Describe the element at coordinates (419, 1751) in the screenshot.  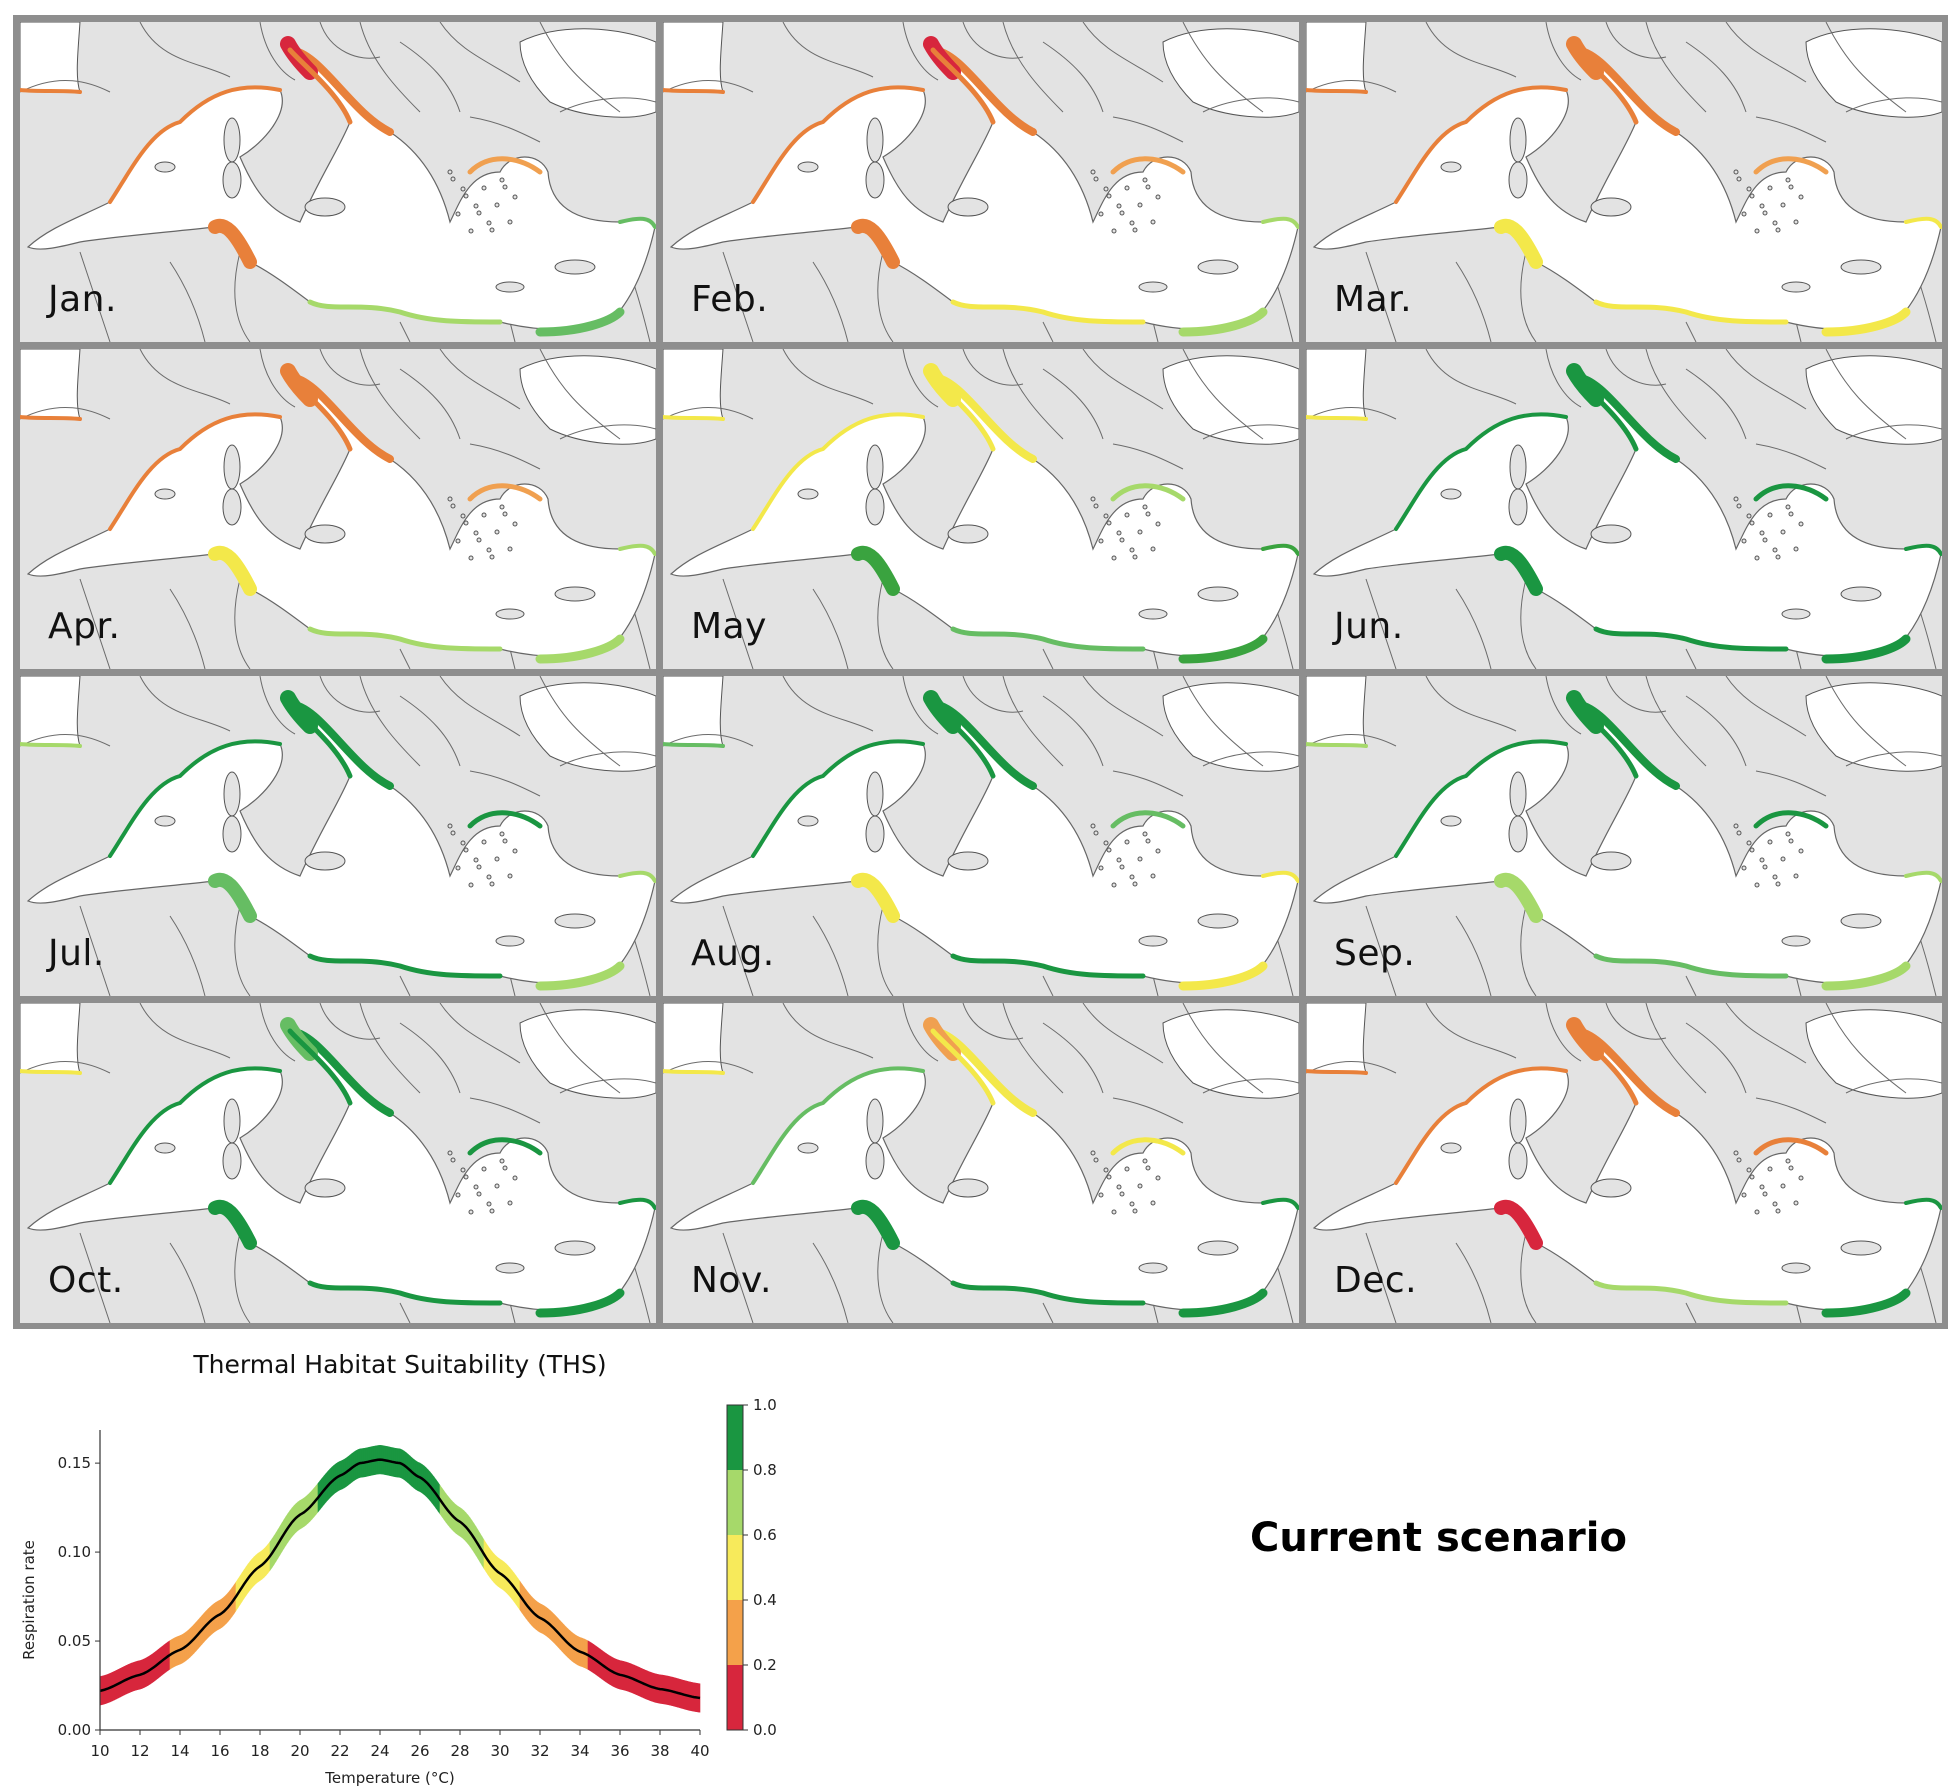
I see `x-tick-label: 26` at that location.